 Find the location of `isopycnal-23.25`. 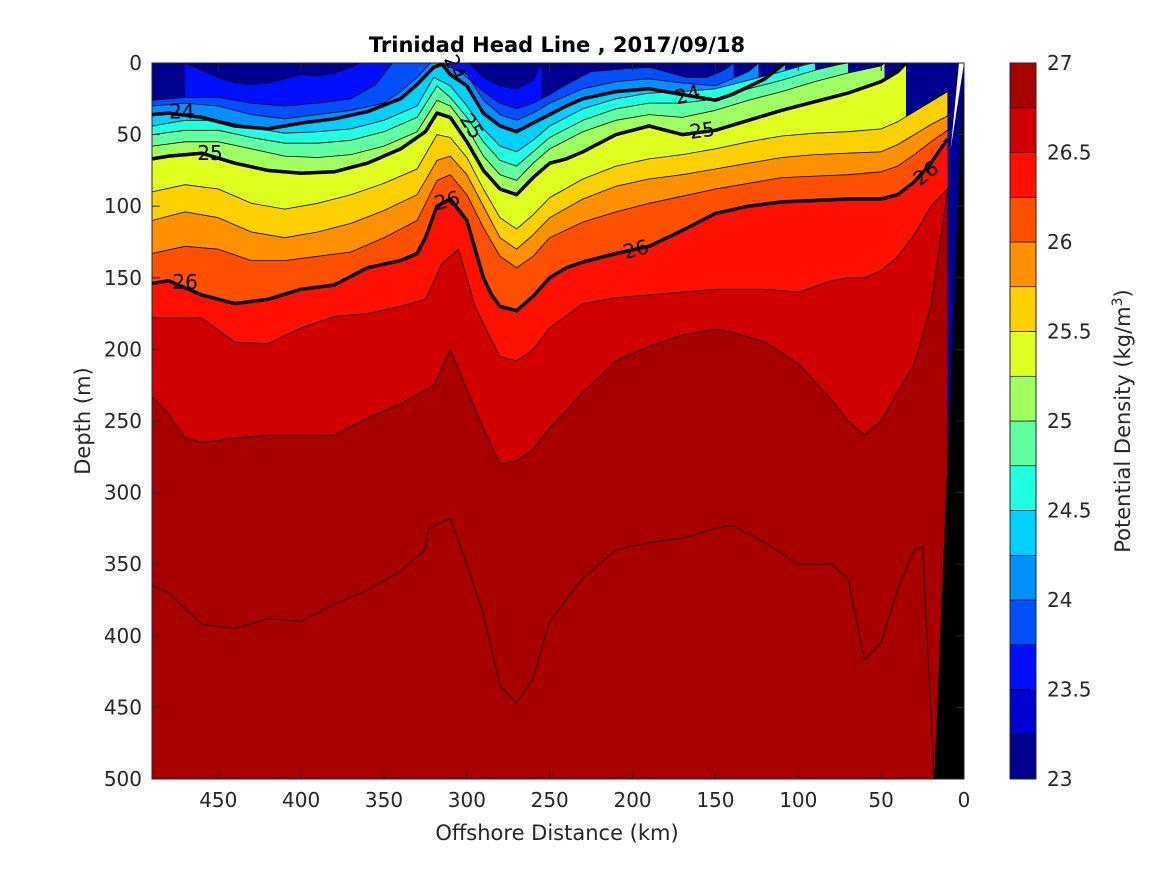

isopycnal-23.25 is located at coordinates (363, 76).